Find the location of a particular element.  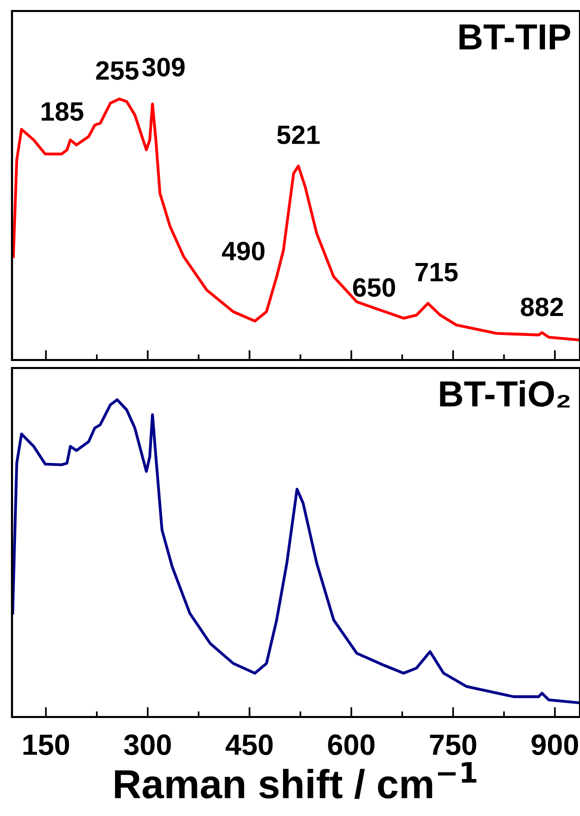

x-tick-label: 900 is located at coordinates (555, 745).